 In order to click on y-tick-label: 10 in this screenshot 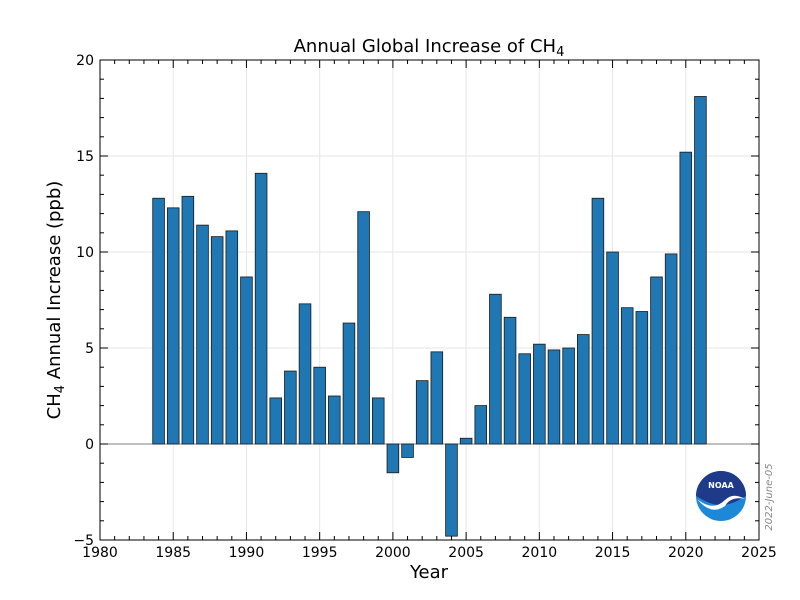, I will do `click(85, 253)`.